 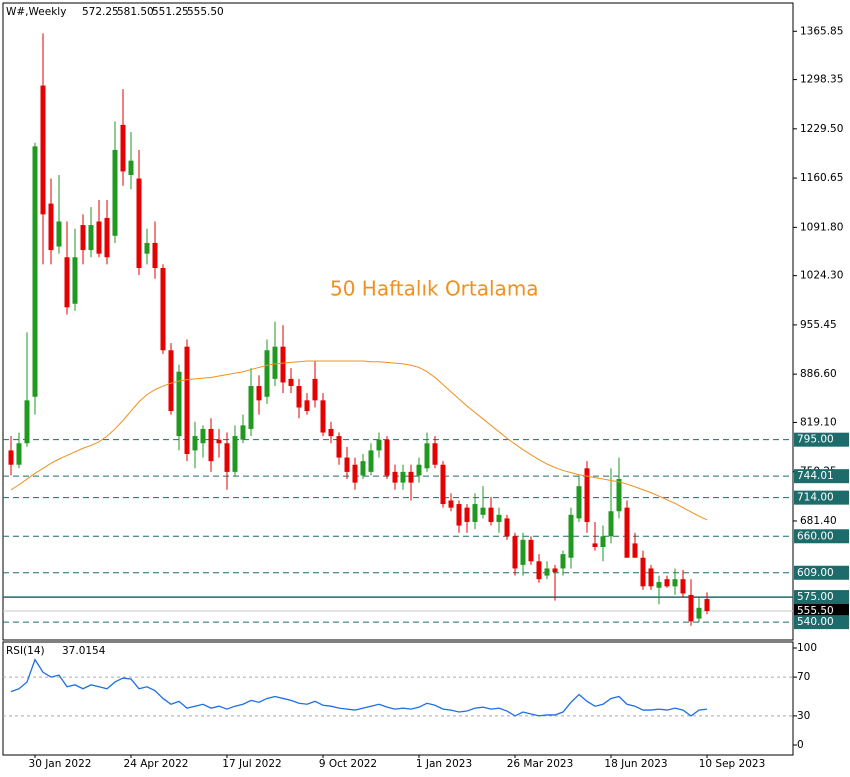 What do you see at coordinates (815, 597) in the screenshot?
I see `level-label: 575.00` at bounding box center [815, 597].